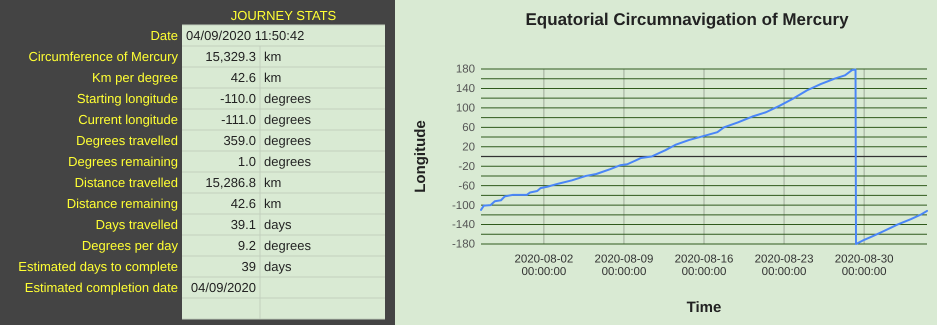  Describe the element at coordinates (784, 265) in the screenshot. I see `x-tick-label: 2020-08-23 00:00:00` at that location.